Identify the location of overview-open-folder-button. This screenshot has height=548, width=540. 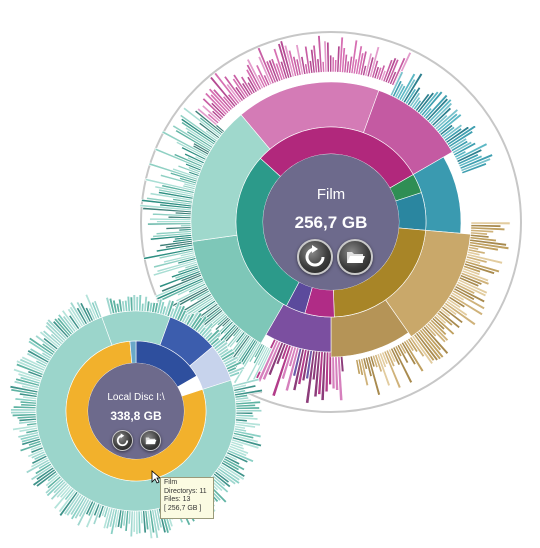
(150, 440).